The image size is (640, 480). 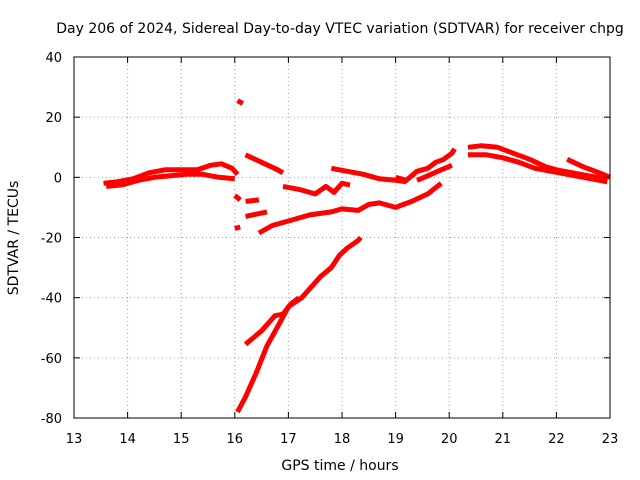 I want to click on y-tick-label: -40, so click(x=51, y=299).